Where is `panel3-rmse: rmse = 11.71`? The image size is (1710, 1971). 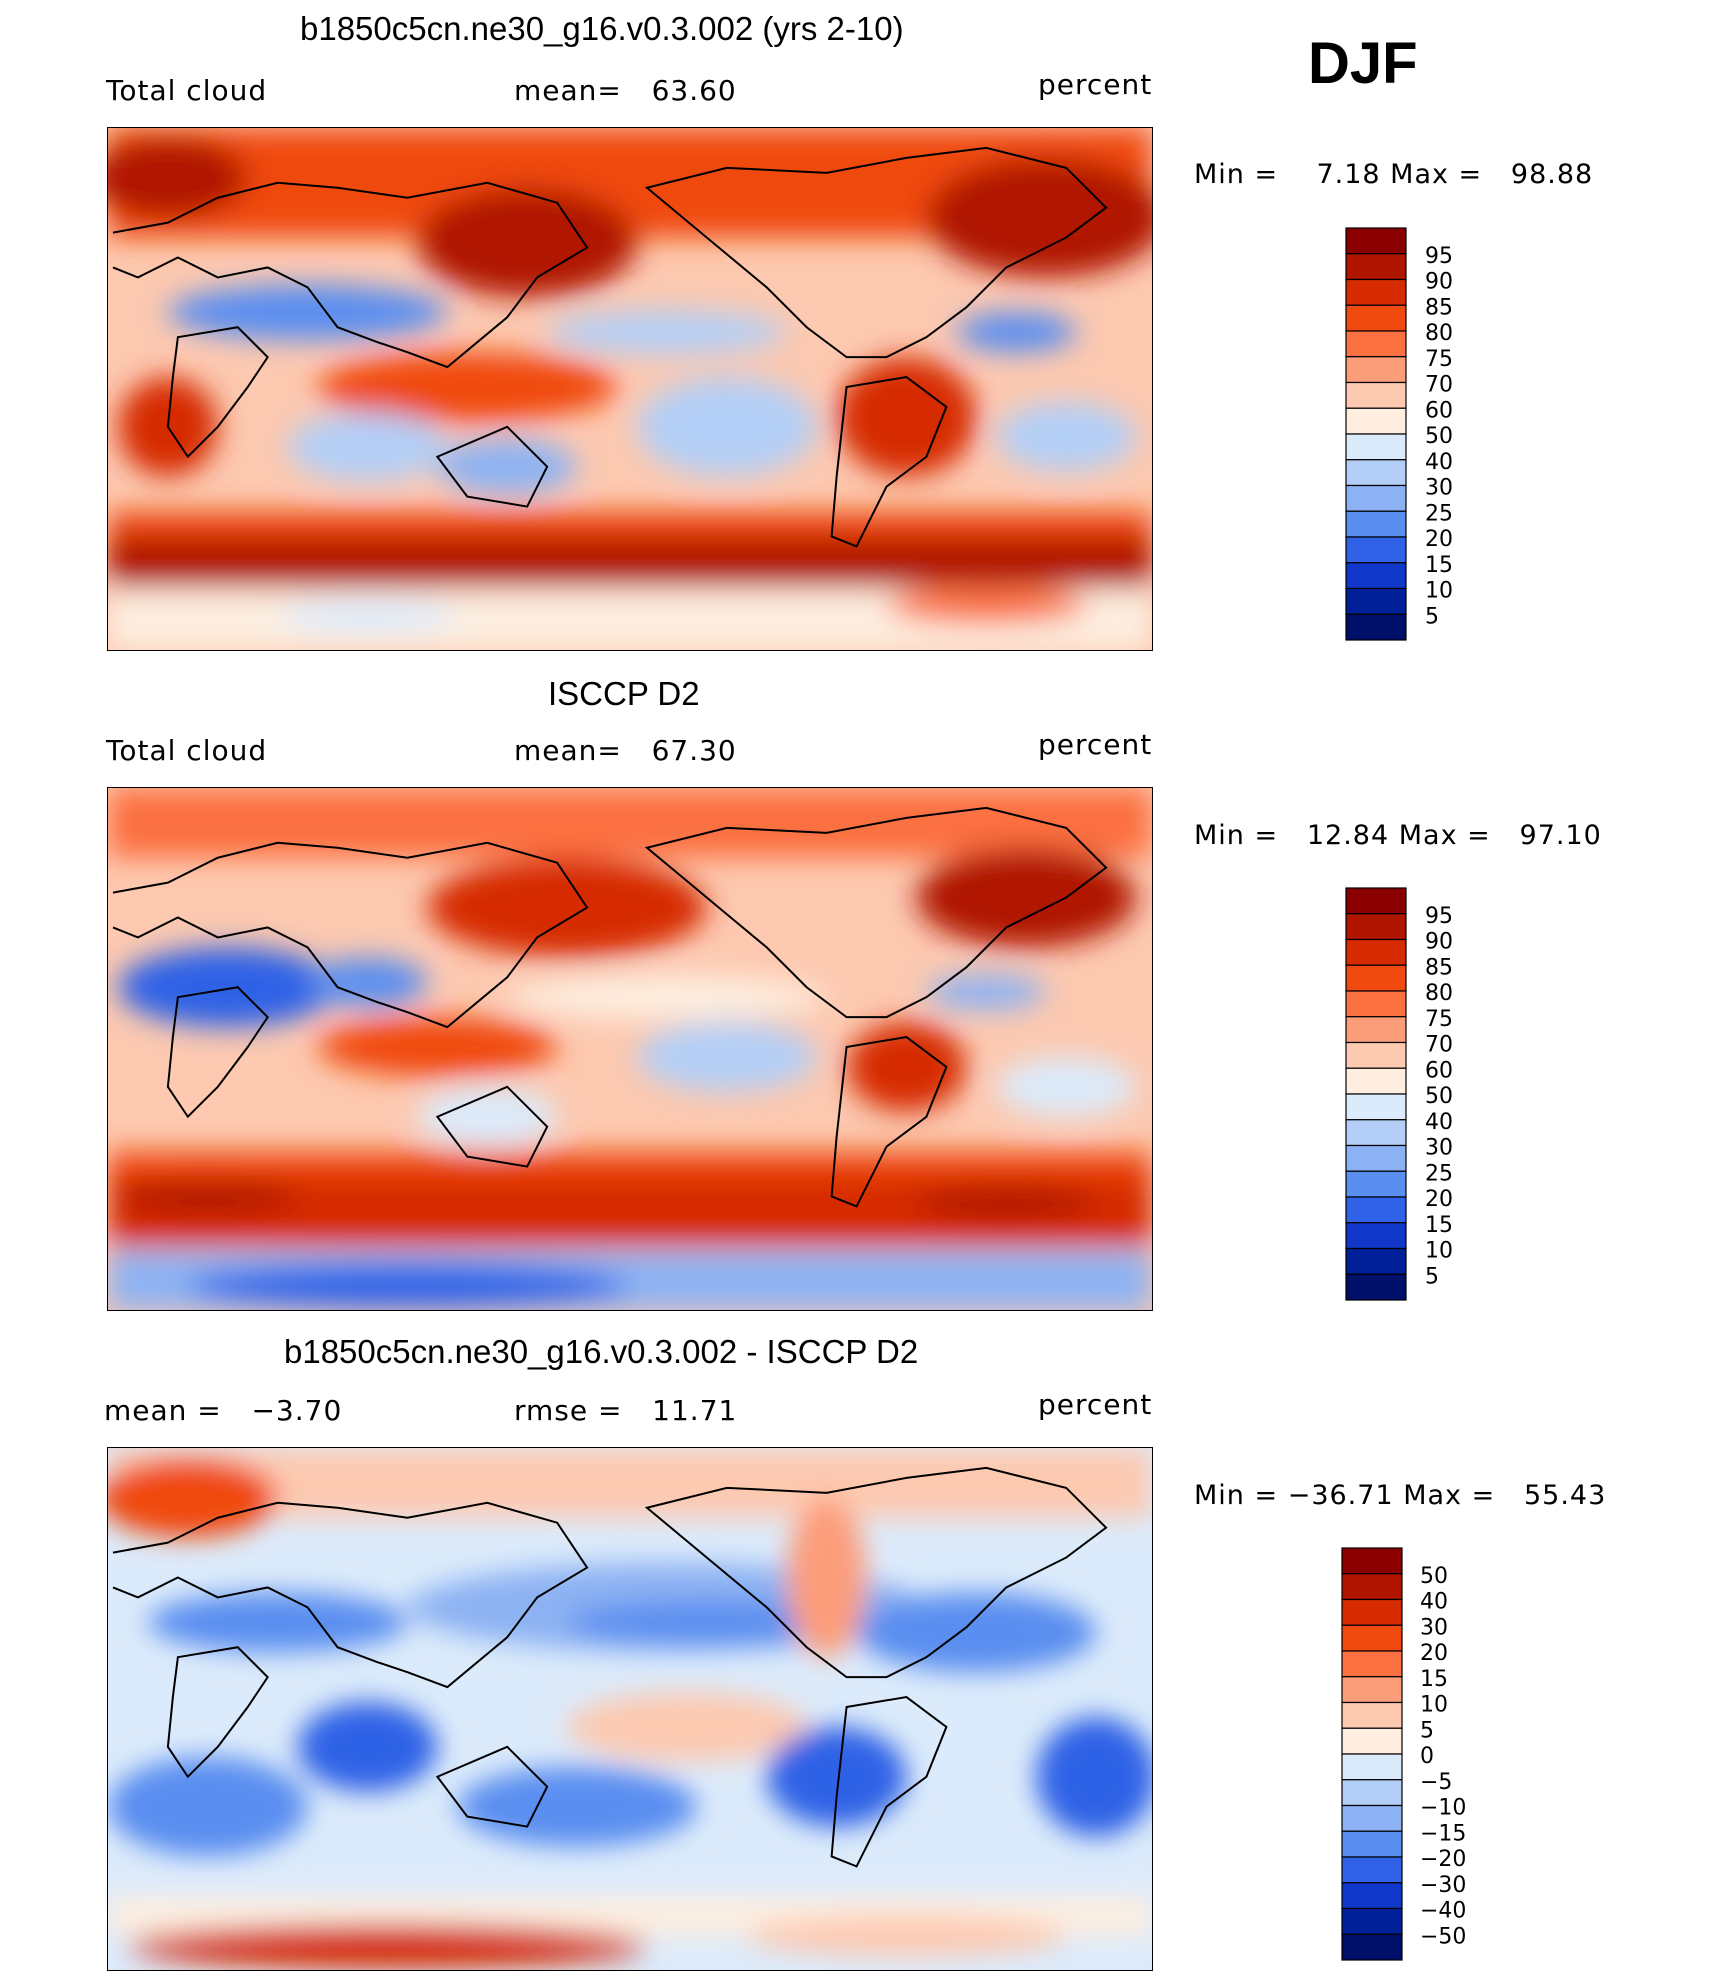
panel3-rmse: rmse = 11.71 is located at coordinates (626, 1410).